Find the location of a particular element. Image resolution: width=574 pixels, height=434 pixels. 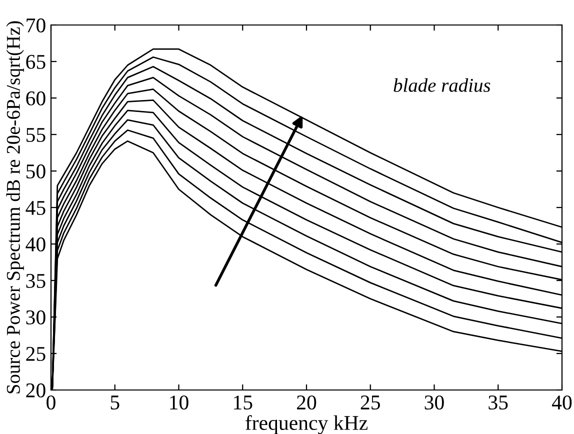

y-tick-label: 40 is located at coordinates (36, 244).